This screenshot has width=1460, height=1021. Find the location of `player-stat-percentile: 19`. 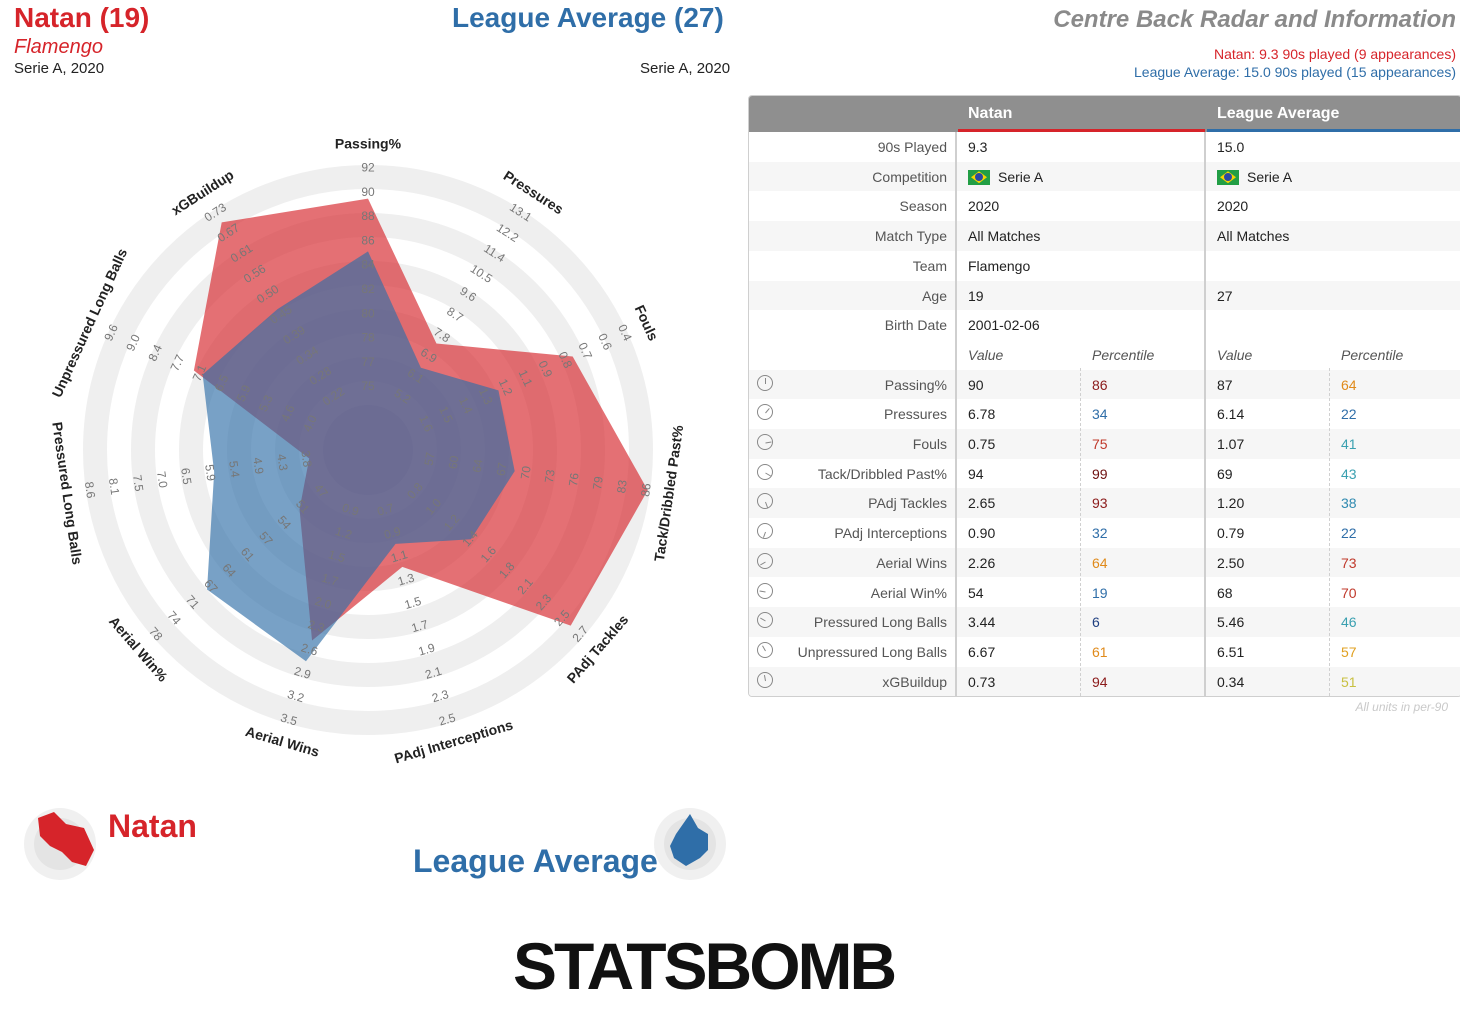

player-stat-percentile: 19 is located at coordinates (1100, 592).